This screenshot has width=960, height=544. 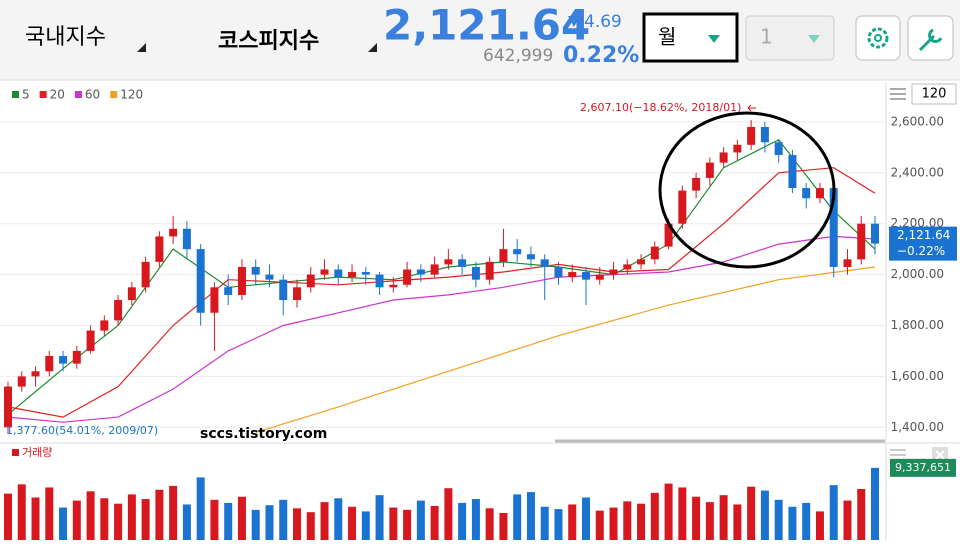 What do you see at coordinates (690, 37) in the screenshot?
I see `period-select` at bounding box center [690, 37].